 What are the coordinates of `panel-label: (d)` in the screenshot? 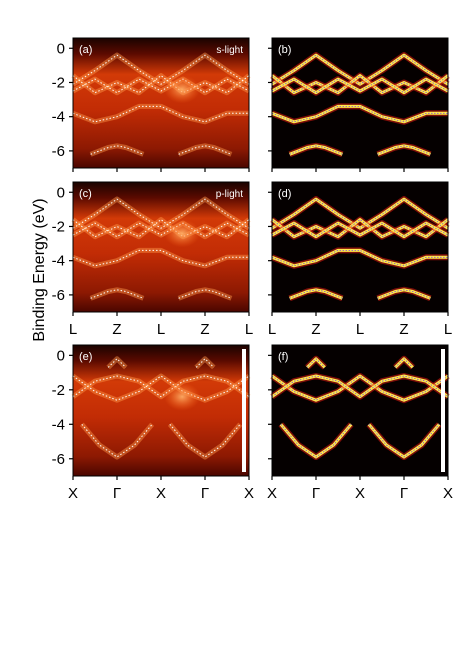 It's located at (284, 194).